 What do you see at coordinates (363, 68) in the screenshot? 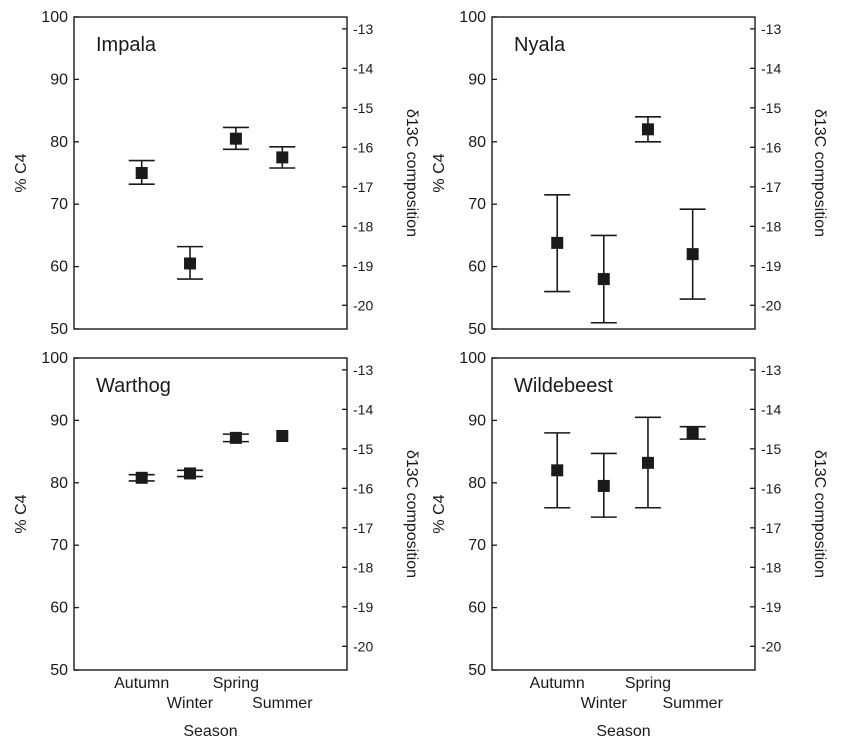
I see `panel-1-right-tick-label: -14` at bounding box center [363, 68].